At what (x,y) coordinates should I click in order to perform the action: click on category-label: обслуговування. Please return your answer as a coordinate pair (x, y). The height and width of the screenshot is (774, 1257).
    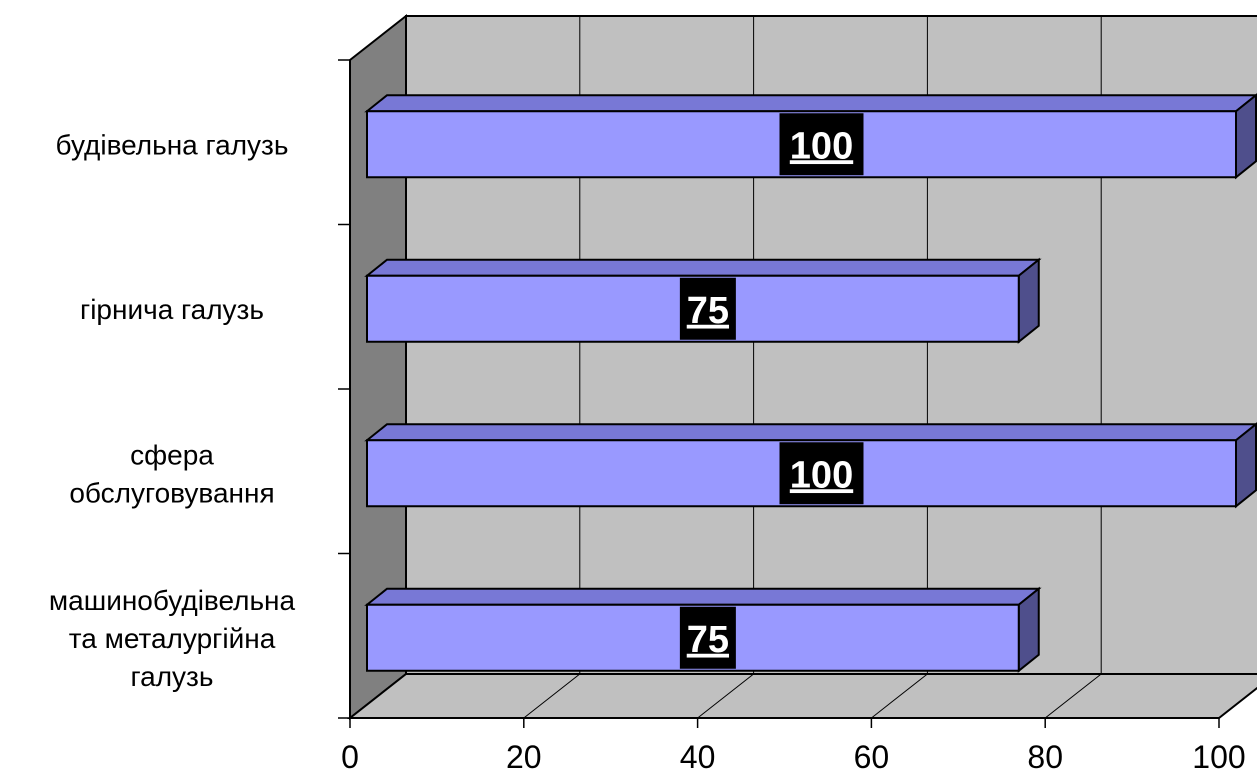
    Looking at the image, I should click on (171, 492).